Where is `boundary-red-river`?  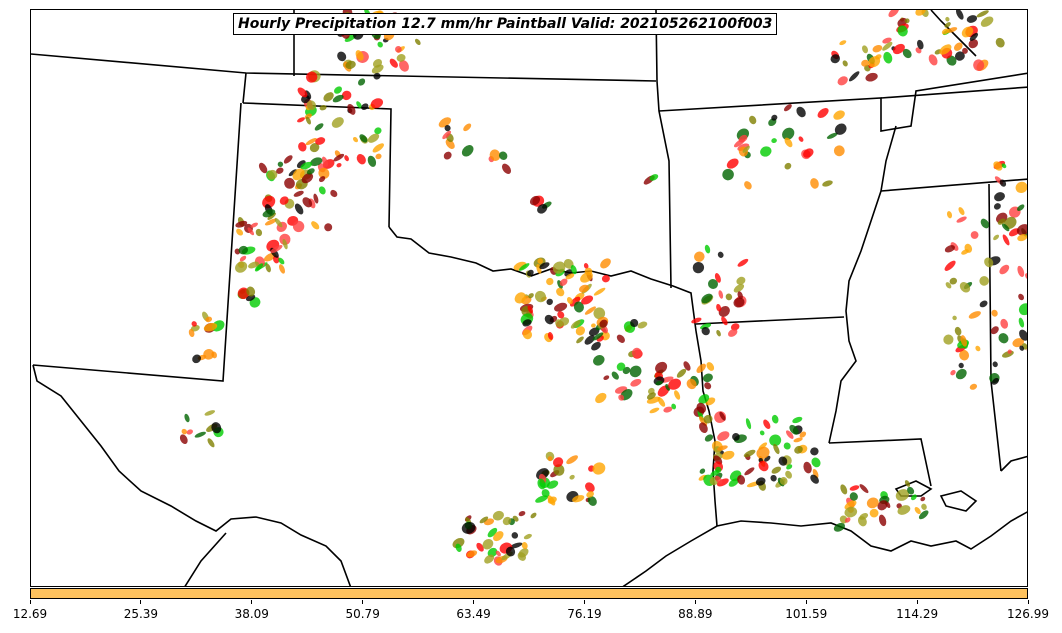 boundary-red-river is located at coordinates (542, 279).